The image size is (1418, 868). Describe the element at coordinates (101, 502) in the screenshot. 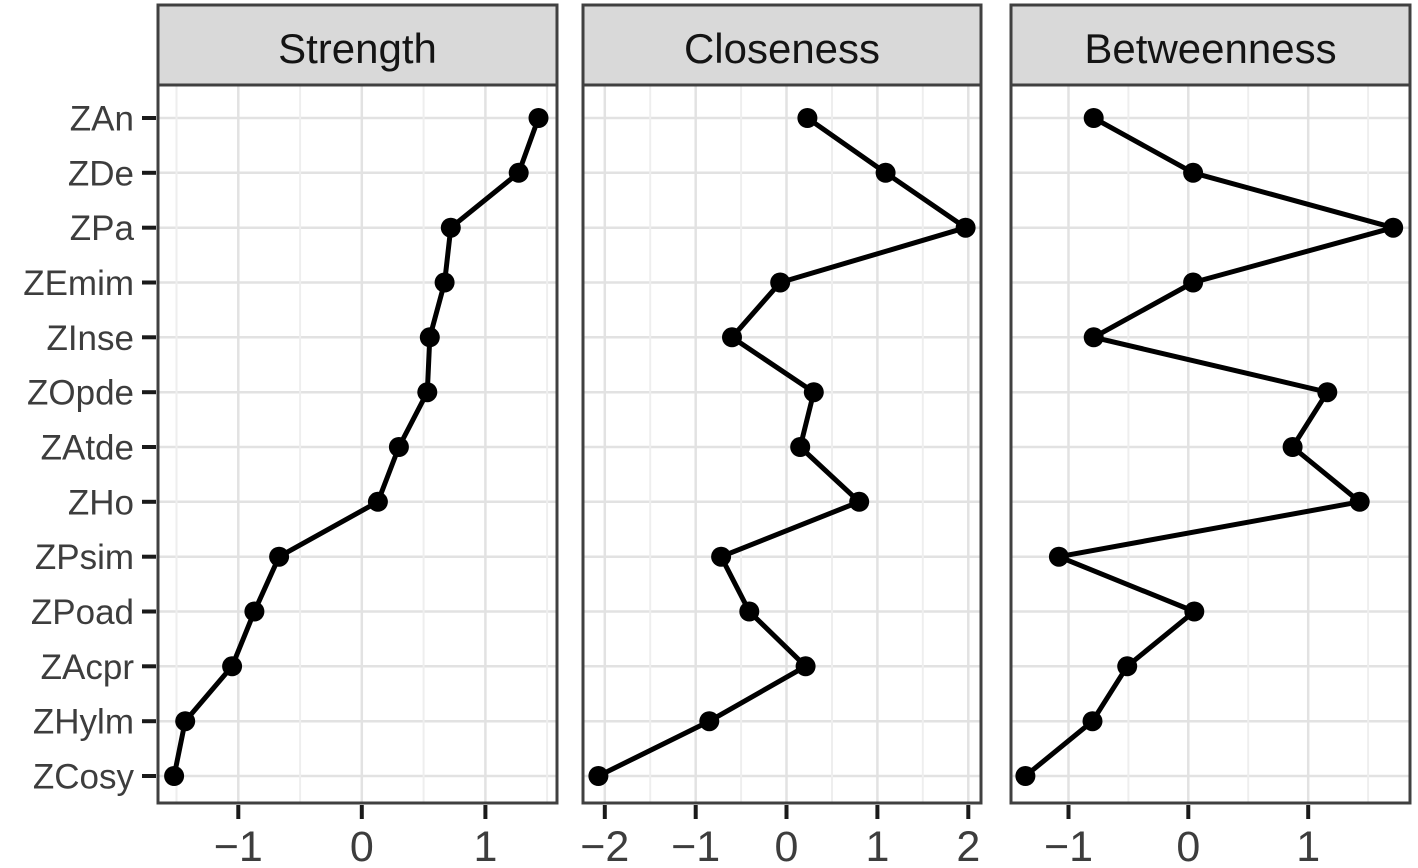

I see `y-category-label: ZHo` at that location.